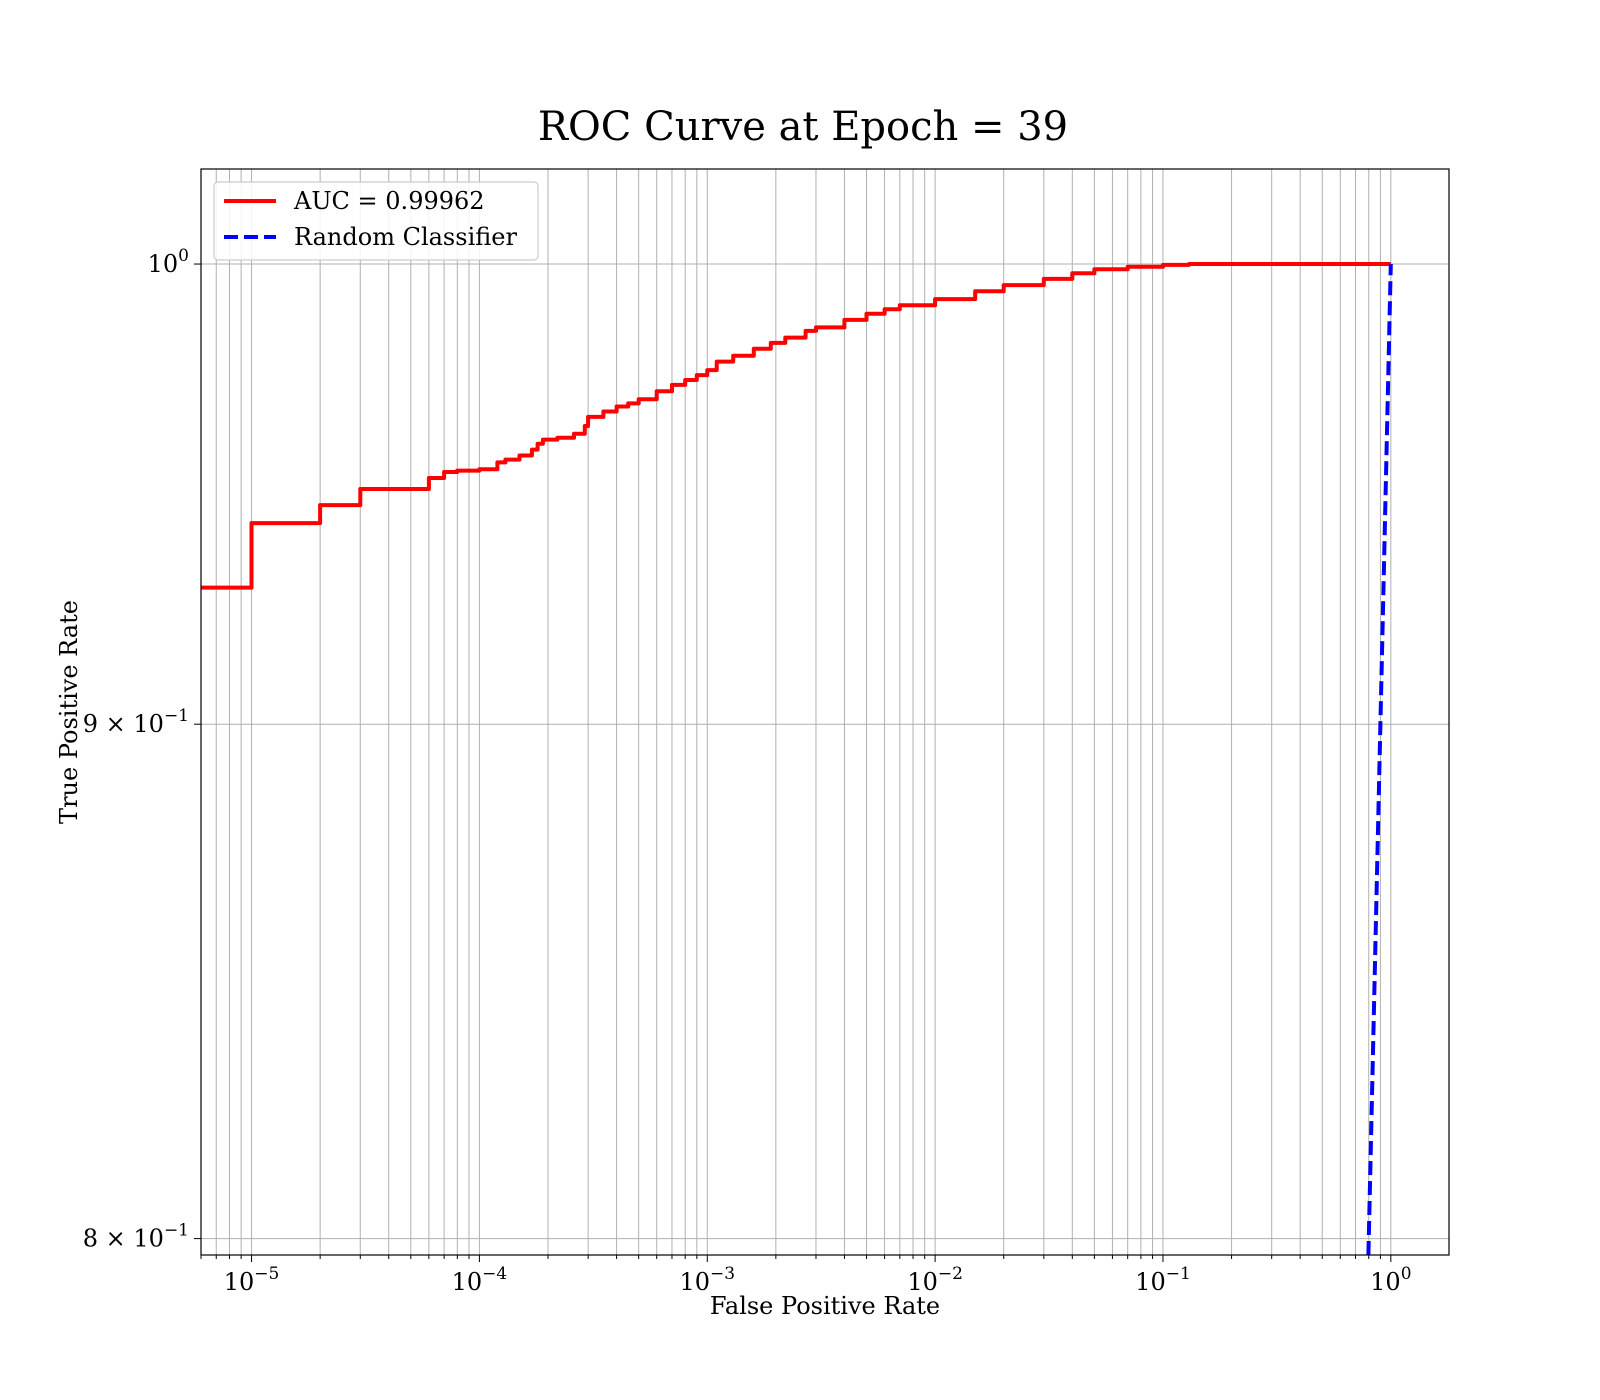 Image resolution: width=1600 pixels, height=1400 pixels. I want to click on legend-label-random-classifier: Random Classifier, so click(405, 237).